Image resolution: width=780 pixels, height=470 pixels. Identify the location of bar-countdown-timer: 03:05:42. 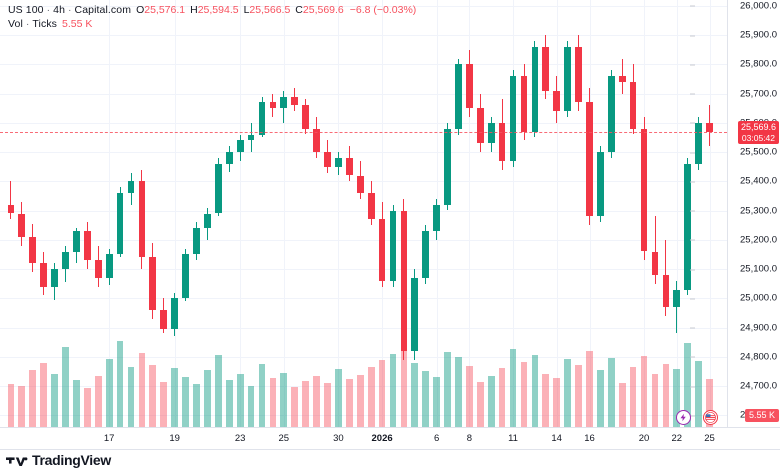
(758, 137).